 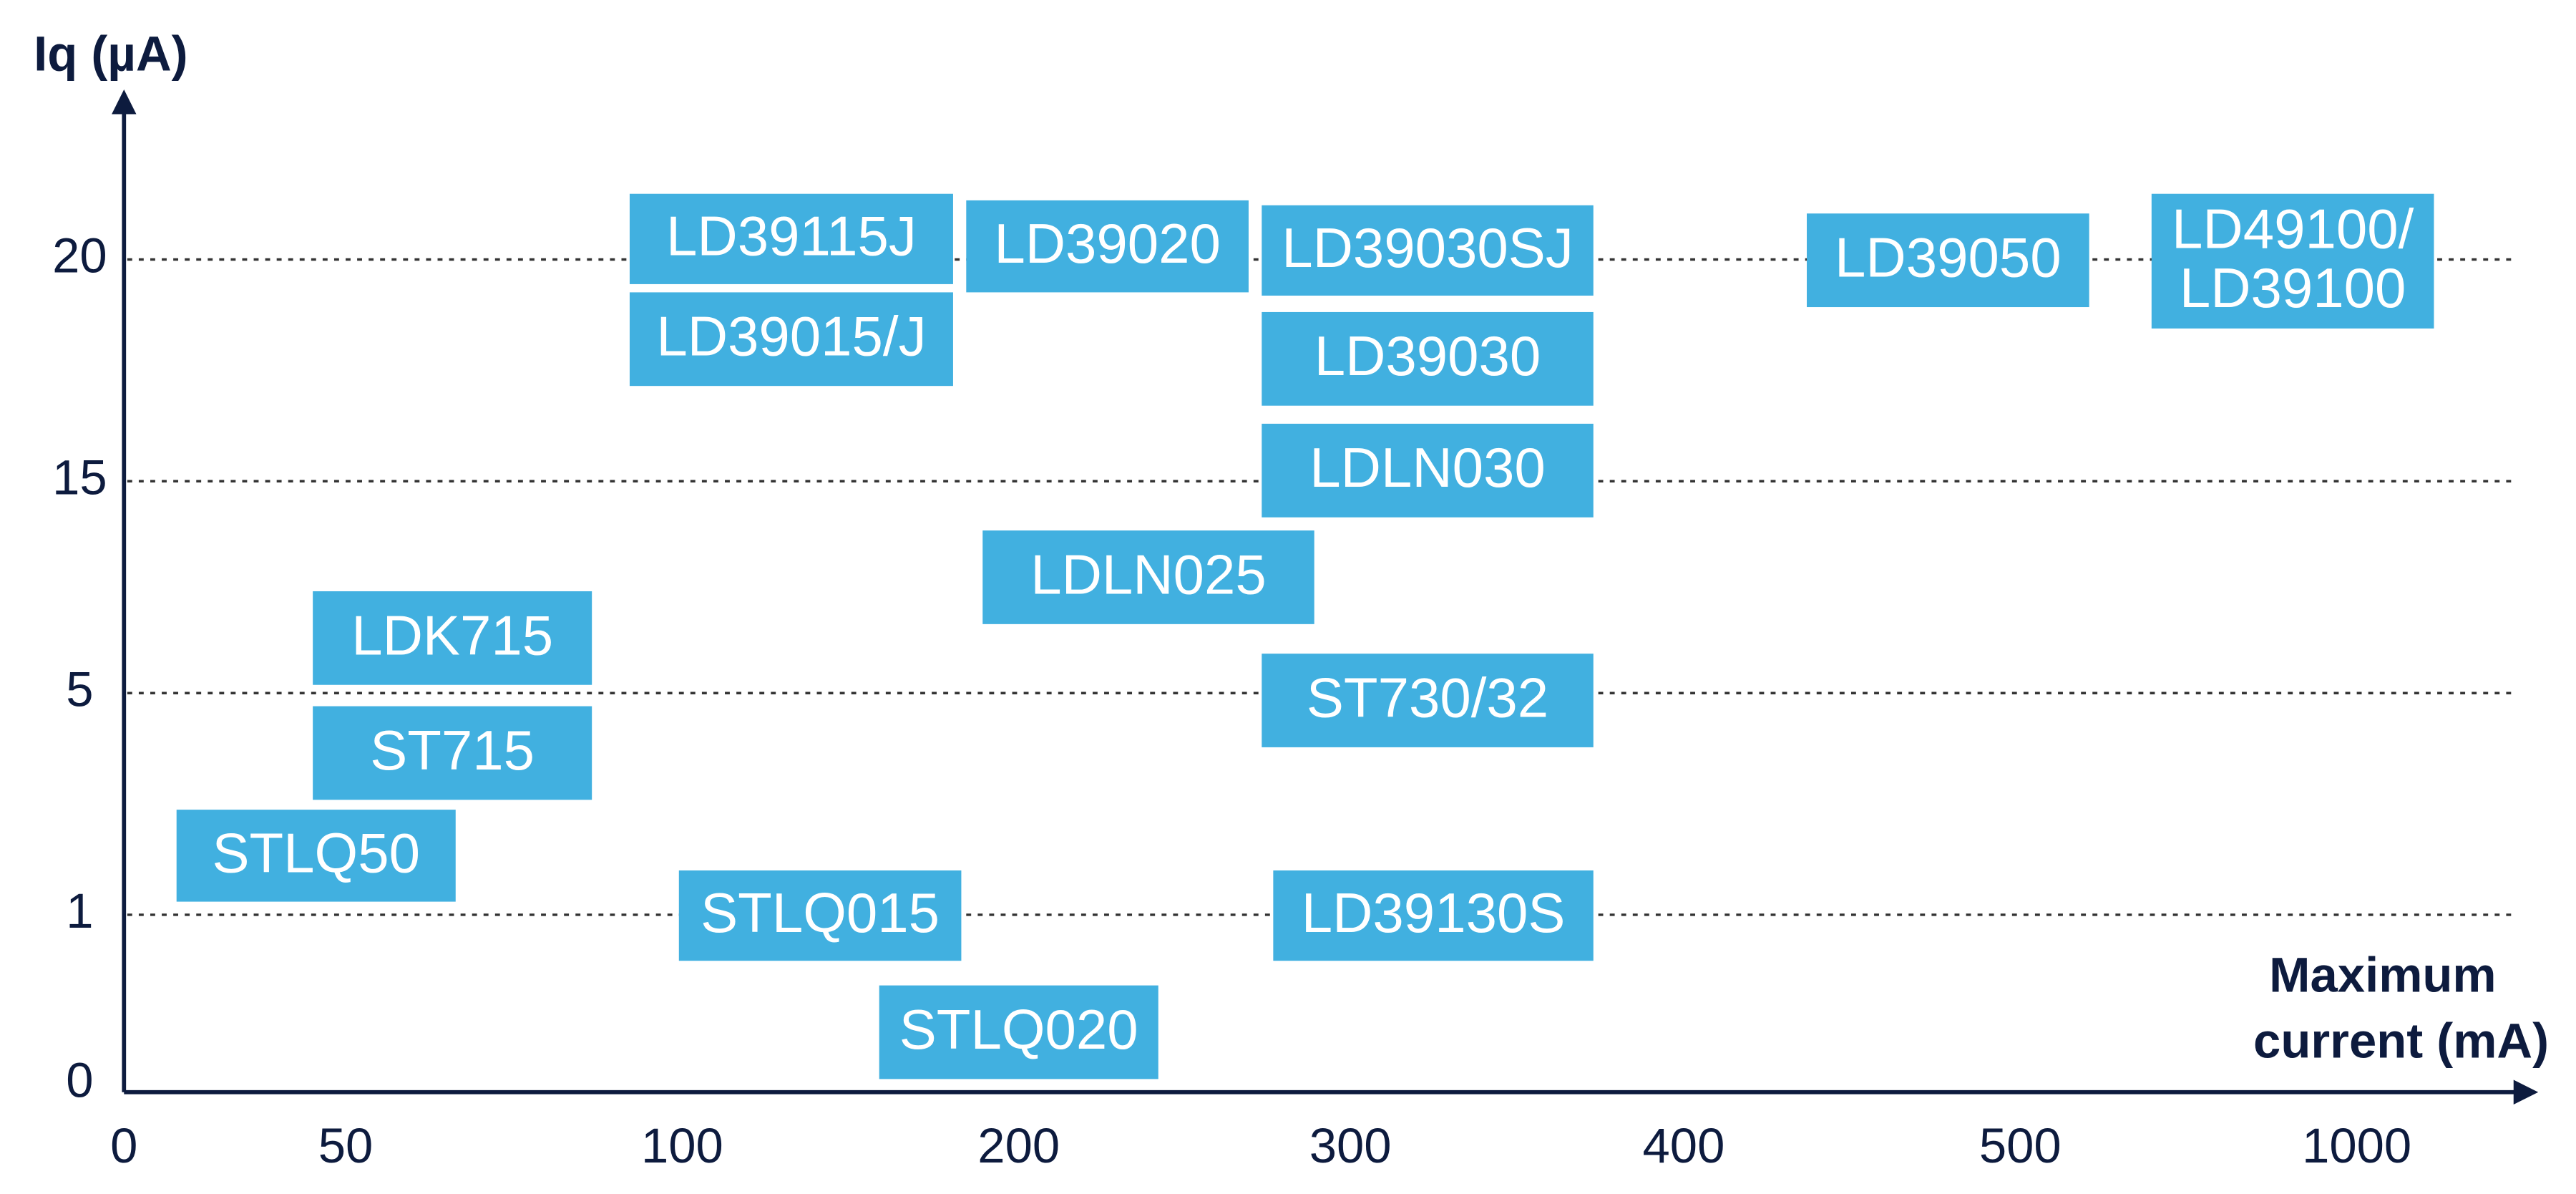 What do you see at coordinates (79, 1079) in the screenshot?
I see `y-tick-label: 0` at bounding box center [79, 1079].